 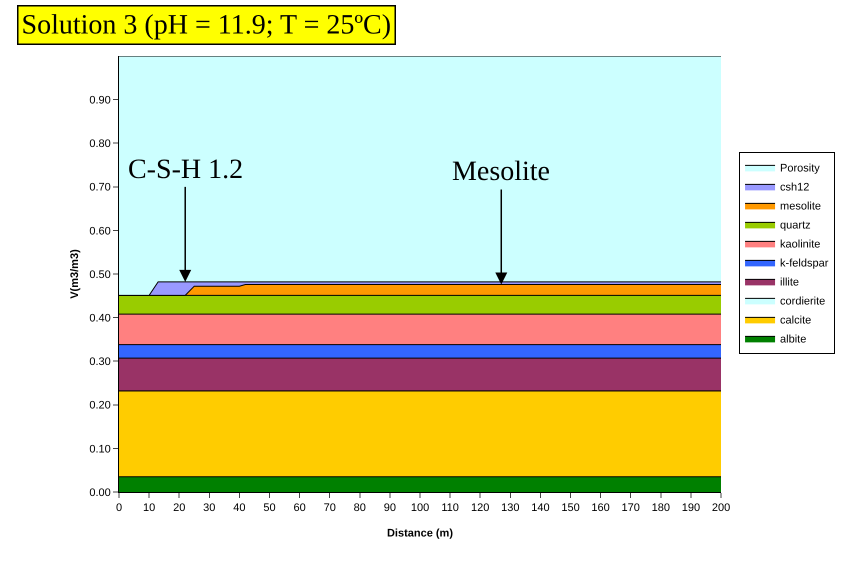 I want to click on y-tick-label: 0.60, so click(x=100, y=231).